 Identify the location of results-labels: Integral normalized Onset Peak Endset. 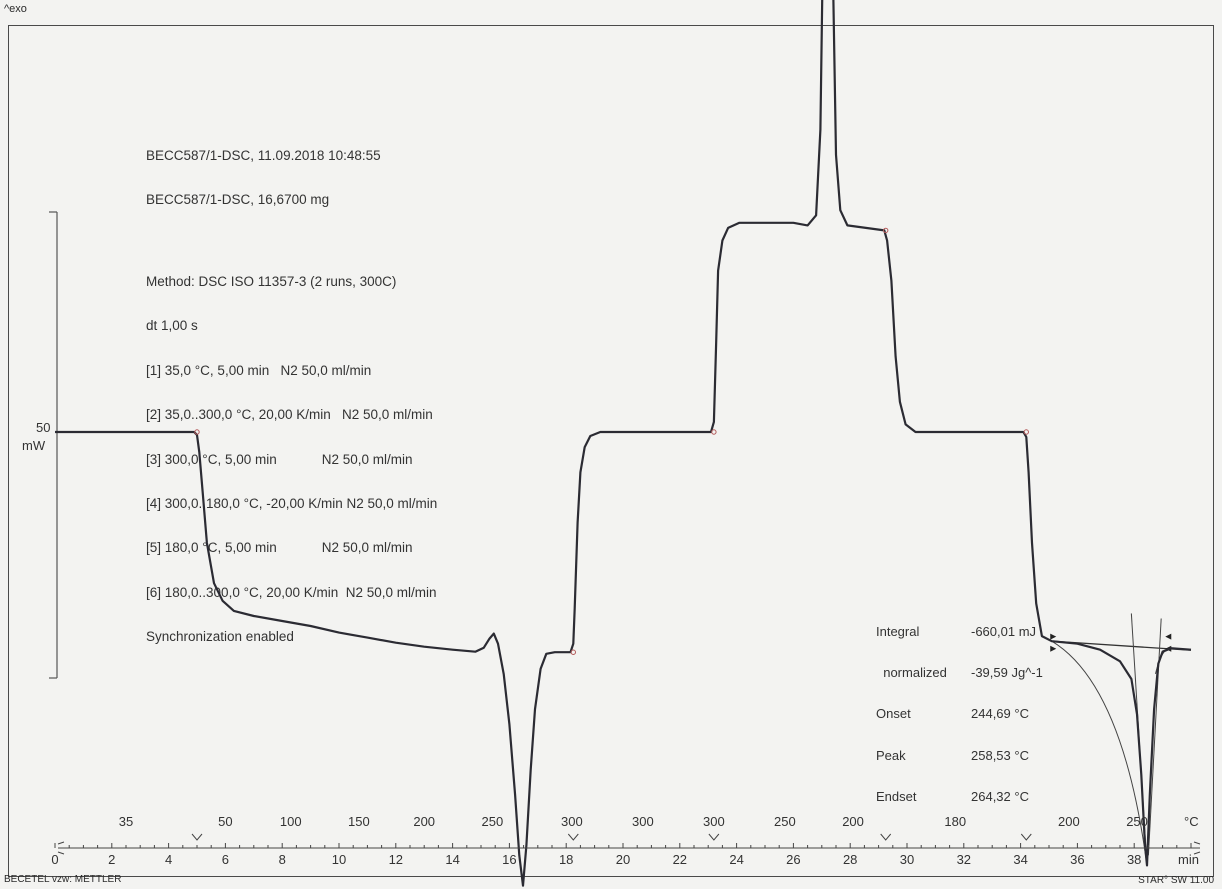
(911, 707).